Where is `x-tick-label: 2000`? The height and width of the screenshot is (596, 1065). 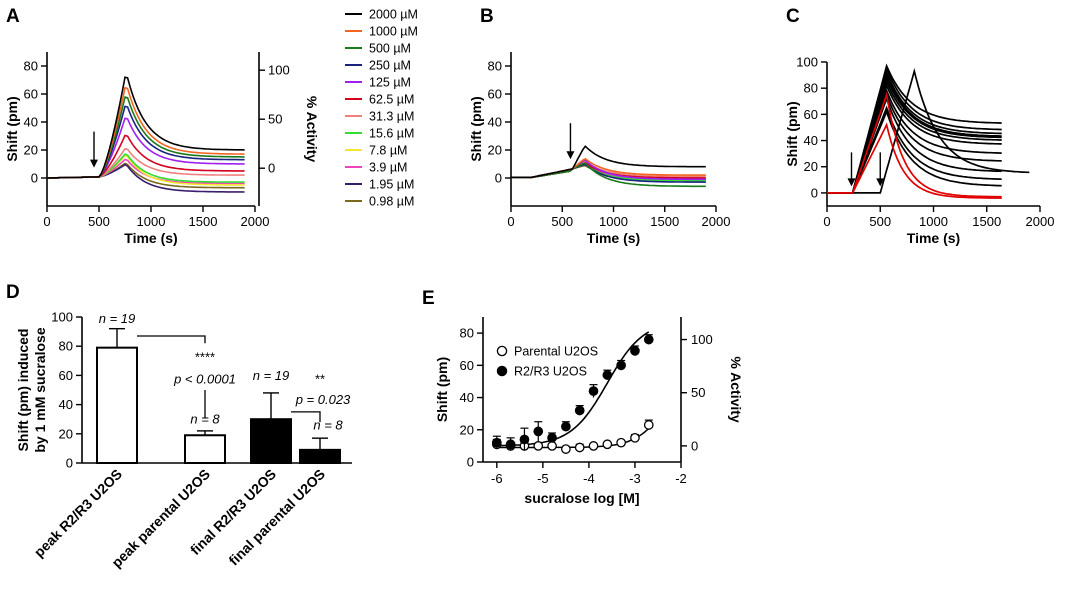 x-tick-label: 2000 is located at coordinates (716, 221).